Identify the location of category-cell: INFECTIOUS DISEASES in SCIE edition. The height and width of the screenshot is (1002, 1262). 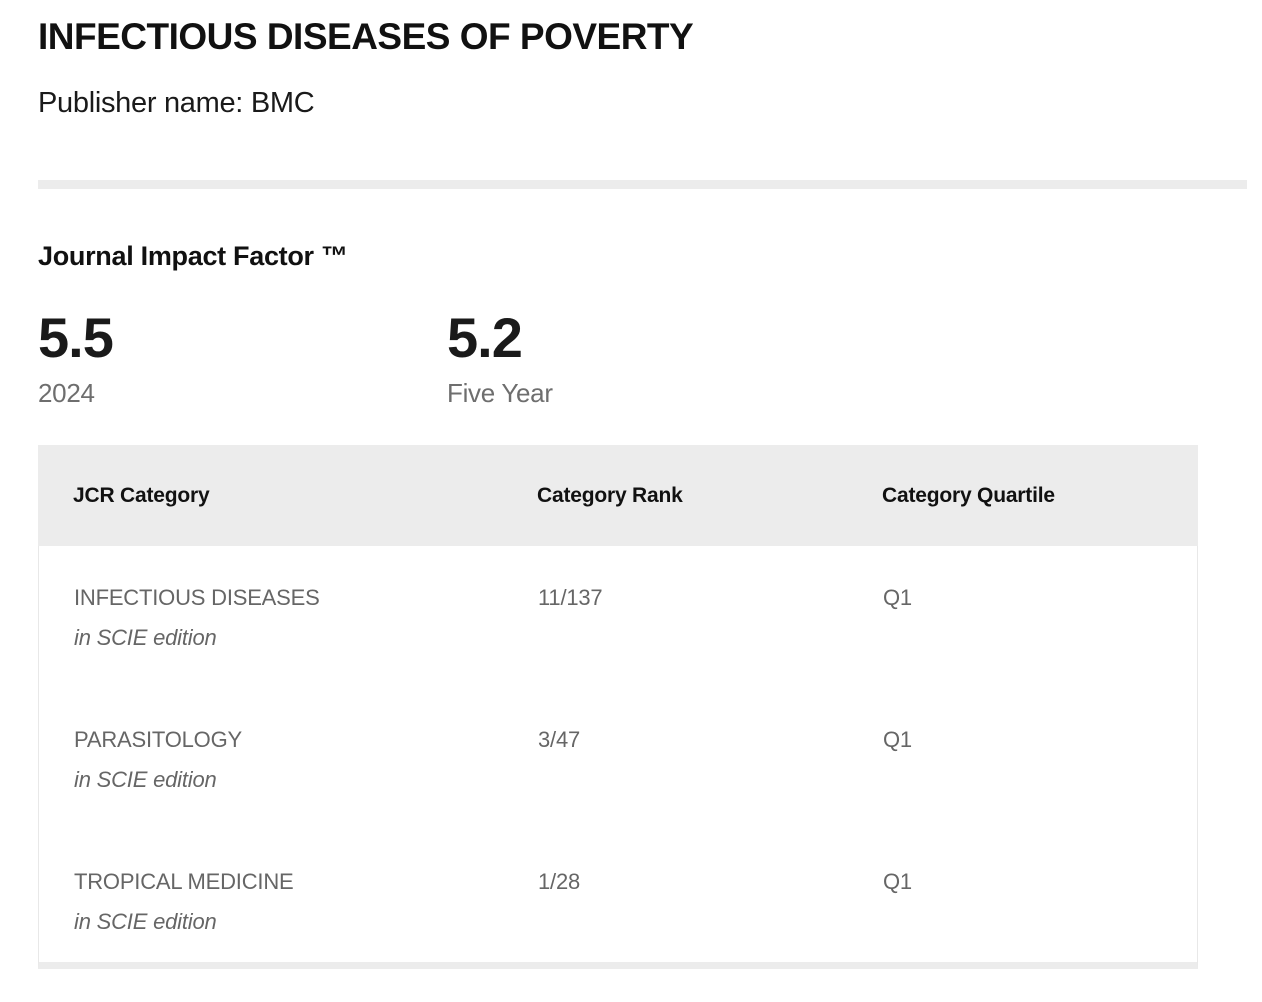
(306, 618).